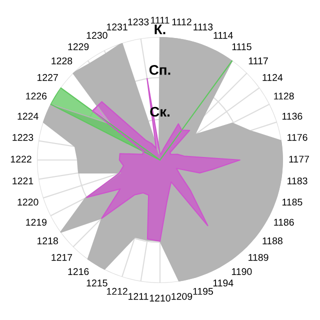 This screenshot has width=320, height=320. Describe the element at coordinates (138, 22) in the screenshot. I see `spoke-label: 1233` at that location.